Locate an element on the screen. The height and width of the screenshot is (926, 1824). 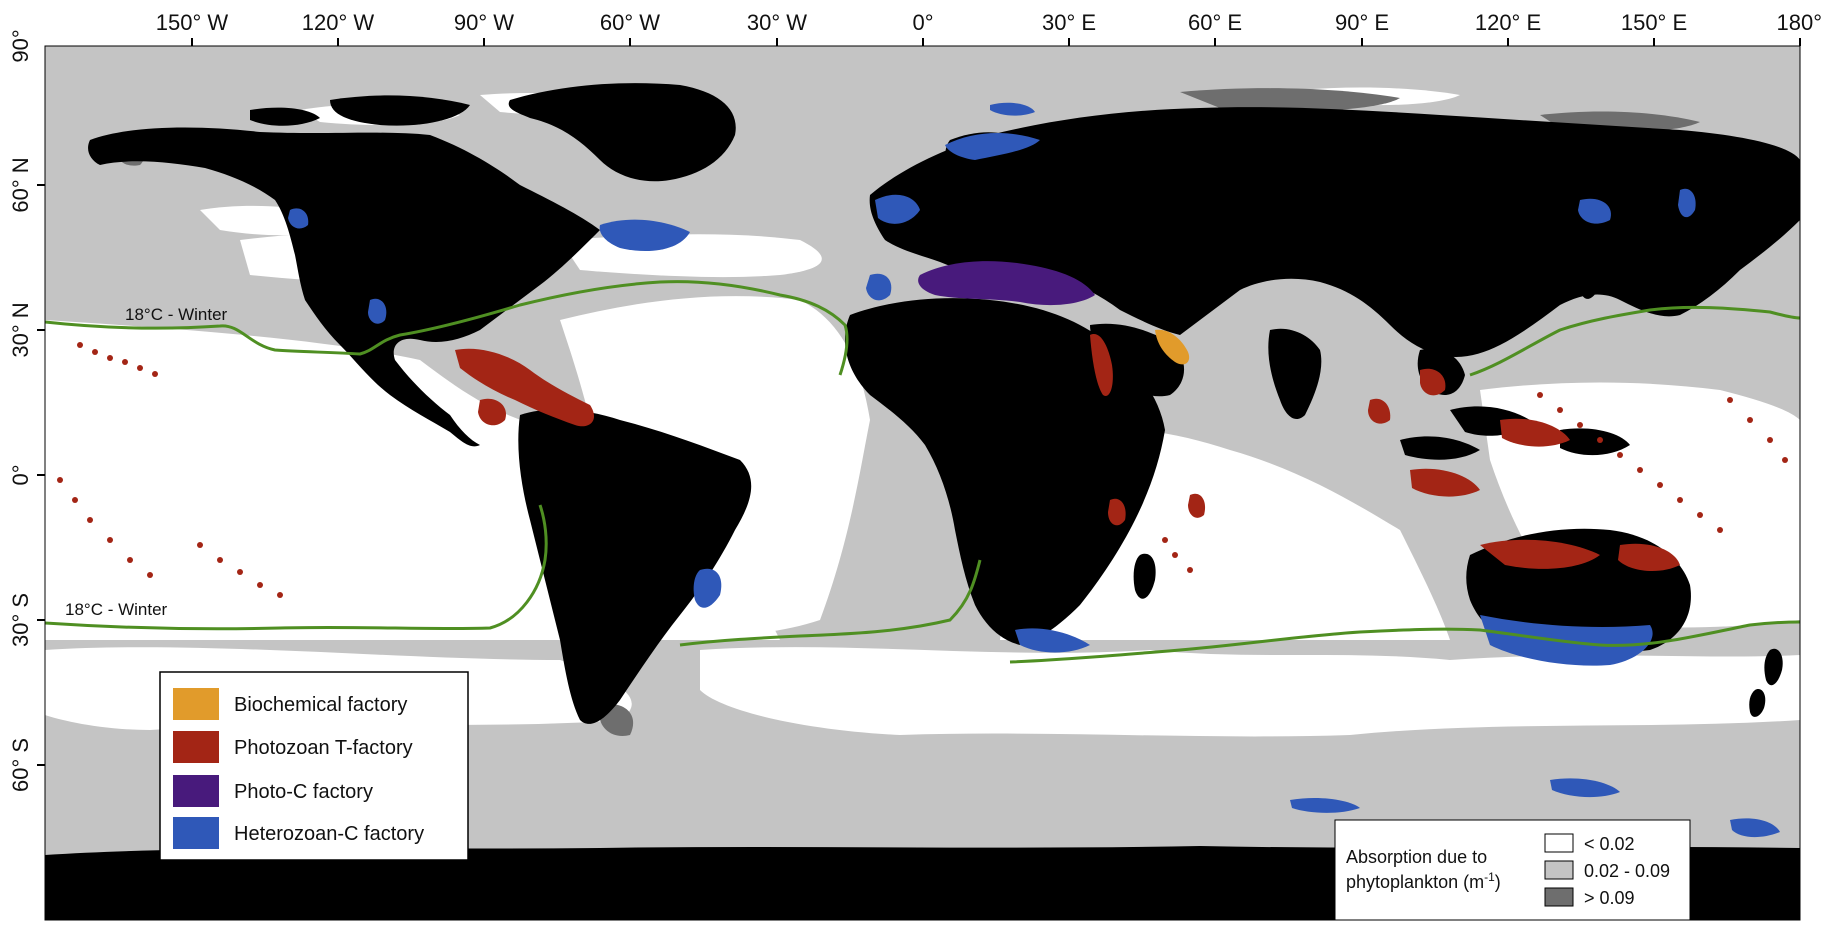
lon-label-150w: 150° W is located at coordinates (192, 22).